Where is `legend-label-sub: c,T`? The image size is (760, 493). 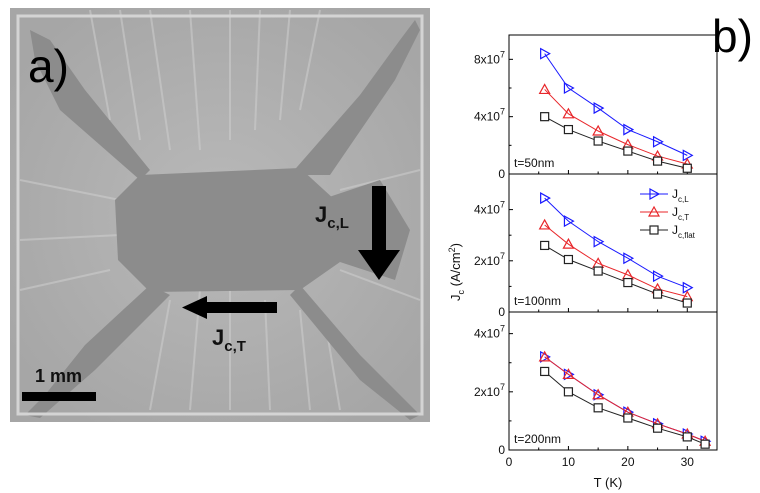
legend-label-sub: c,T is located at coordinates (683, 217).